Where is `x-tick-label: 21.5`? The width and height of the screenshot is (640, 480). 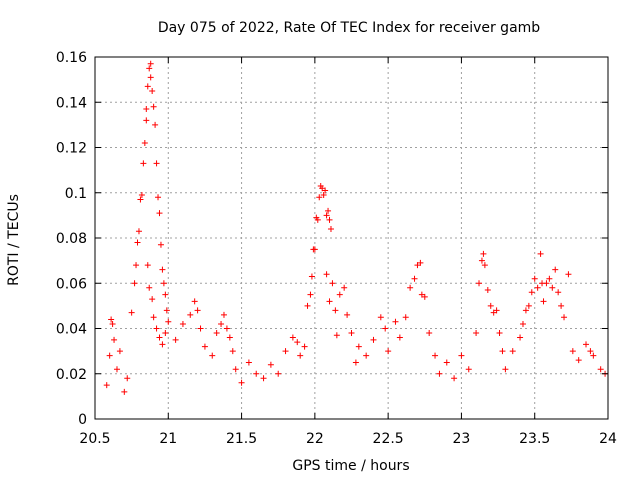
x-tick-label: 21.5 is located at coordinates (241, 439).